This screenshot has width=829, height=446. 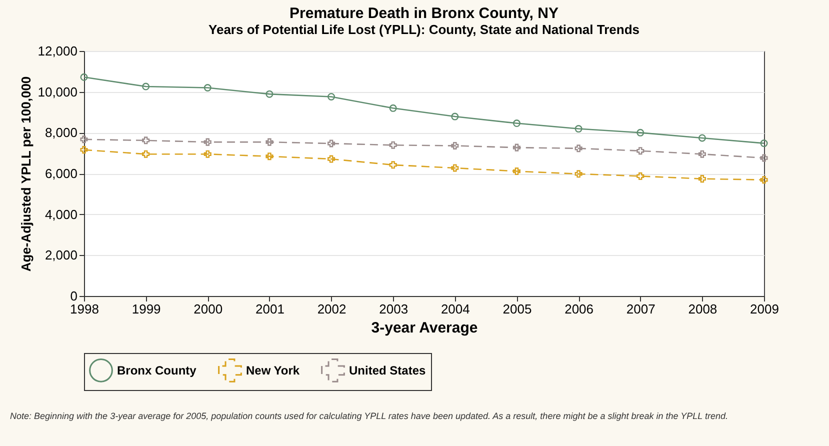 What do you see at coordinates (74, 296) in the screenshot?
I see `y-tick-label: 0` at bounding box center [74, 296].